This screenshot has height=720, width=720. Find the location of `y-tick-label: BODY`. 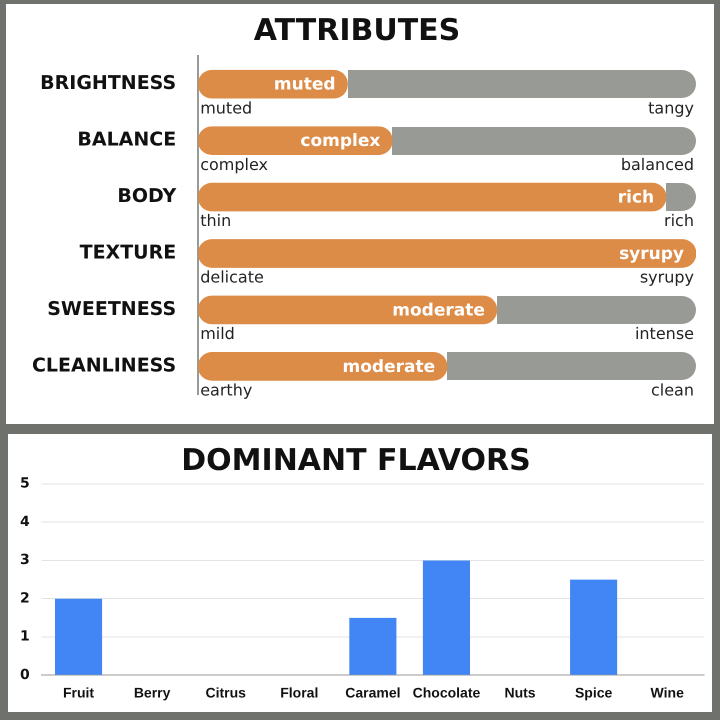

y-tick-label: BODY is located at coordinates (146, 196).